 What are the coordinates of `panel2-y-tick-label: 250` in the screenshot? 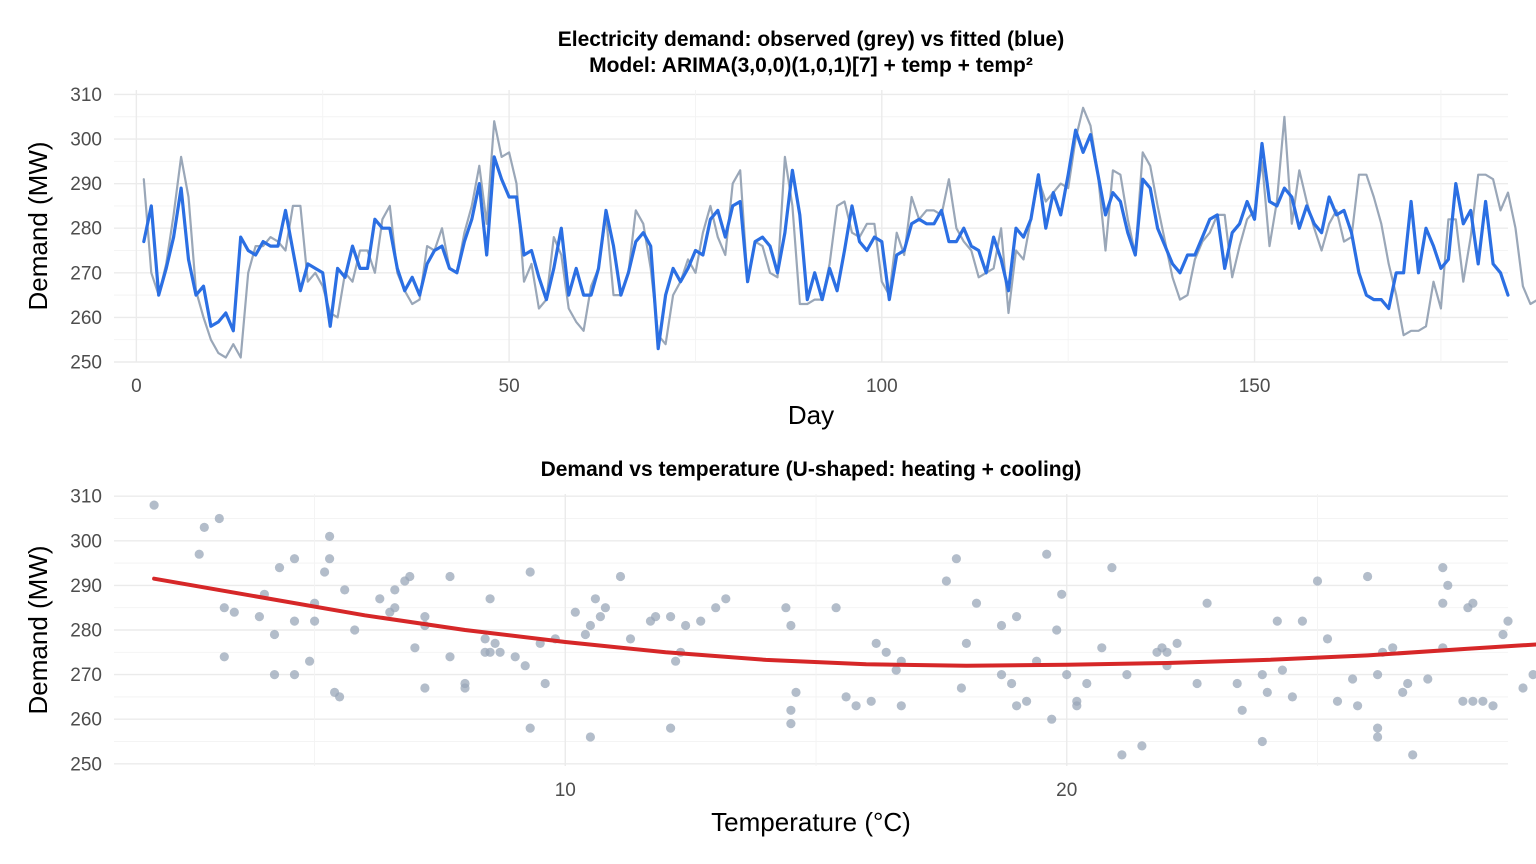 It's located at (86, 764).